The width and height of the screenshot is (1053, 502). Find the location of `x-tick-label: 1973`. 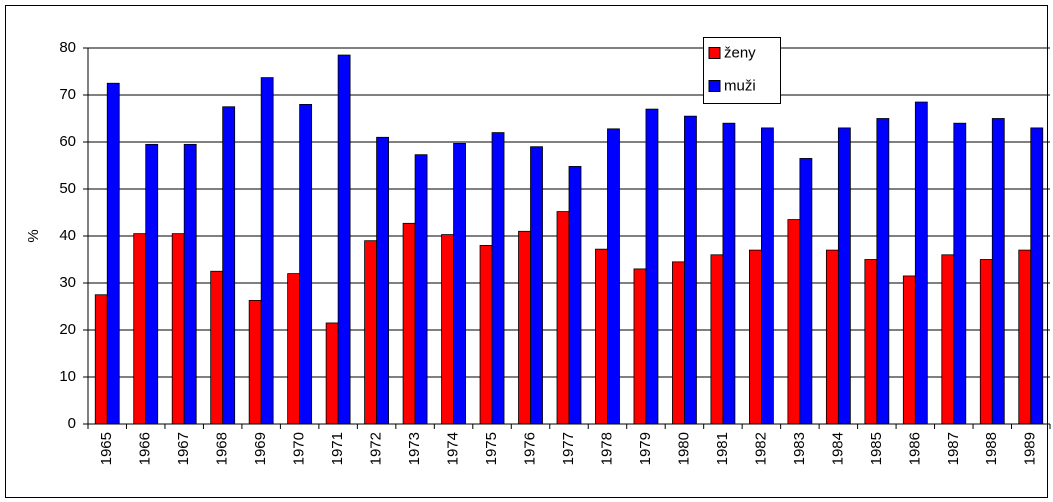

x-tick-label: 1973 is located at coordinates (414, 448).